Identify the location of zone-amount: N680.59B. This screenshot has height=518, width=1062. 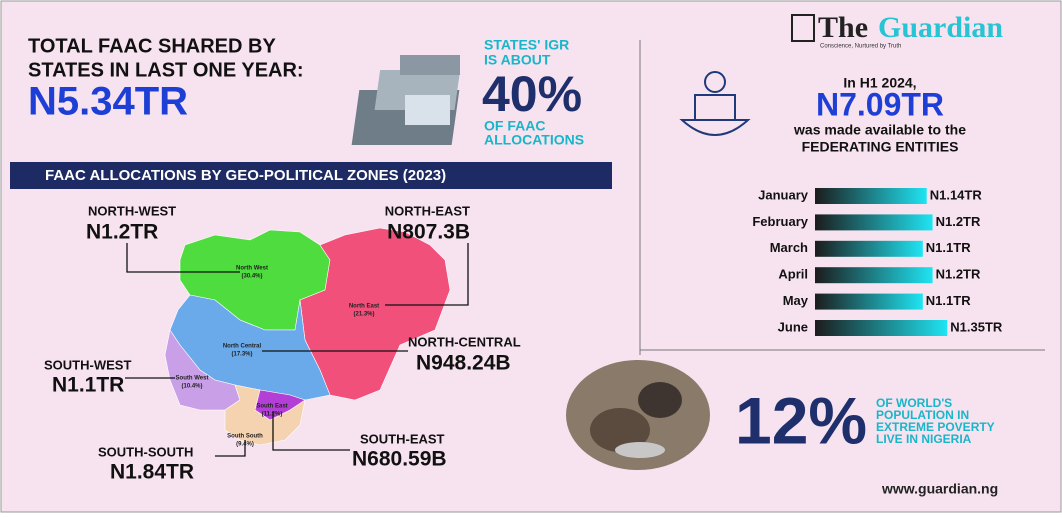
(399, 459).